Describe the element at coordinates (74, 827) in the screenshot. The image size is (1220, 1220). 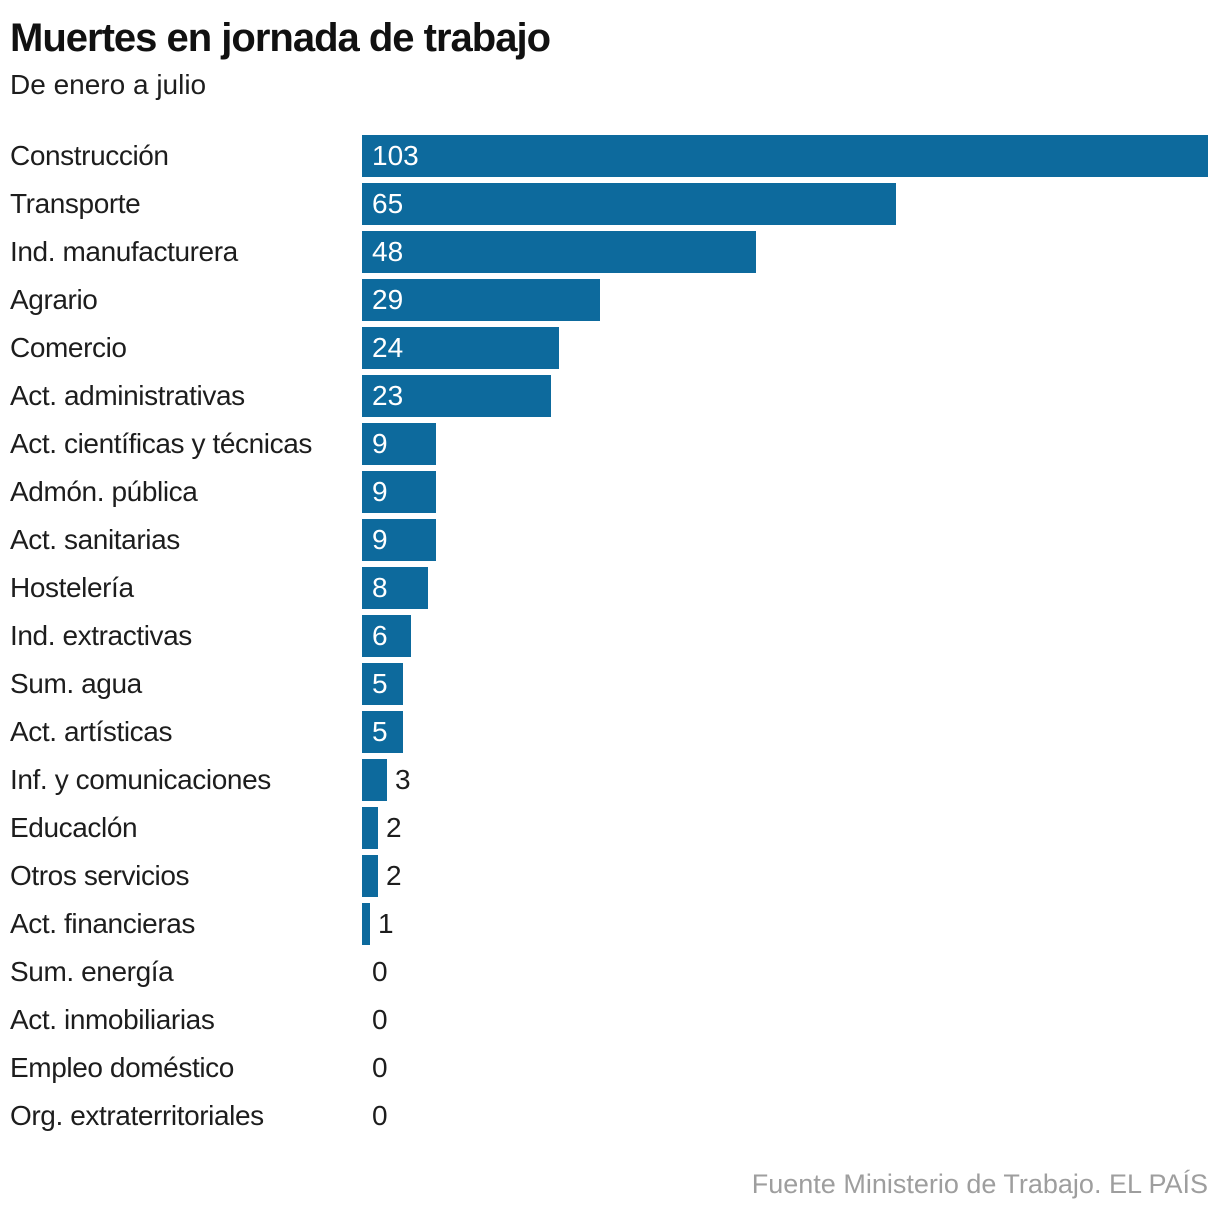
I see `category-label: Educaclón` at that location.